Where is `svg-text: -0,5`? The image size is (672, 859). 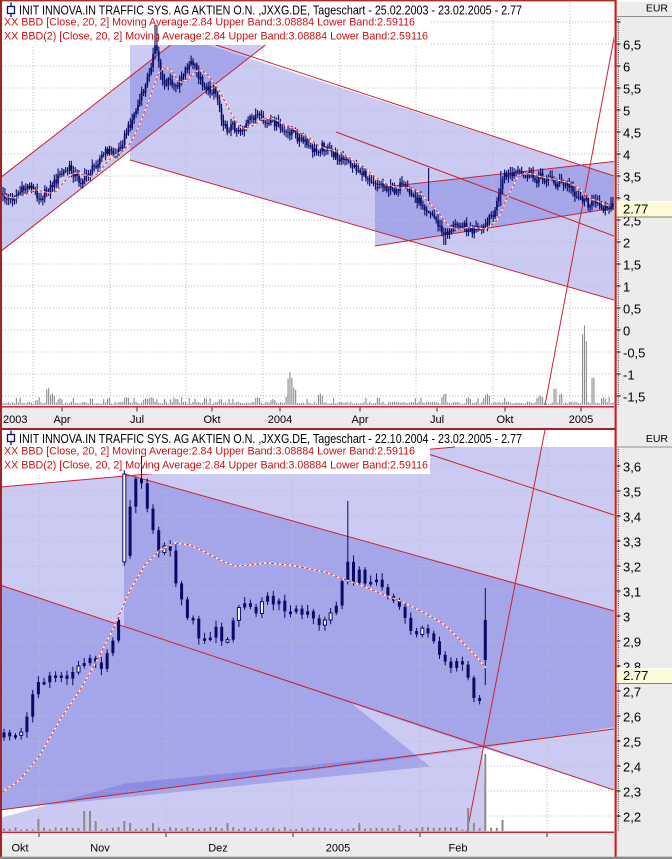 svg-text: -0,5 is located at coordinates (634, 352).